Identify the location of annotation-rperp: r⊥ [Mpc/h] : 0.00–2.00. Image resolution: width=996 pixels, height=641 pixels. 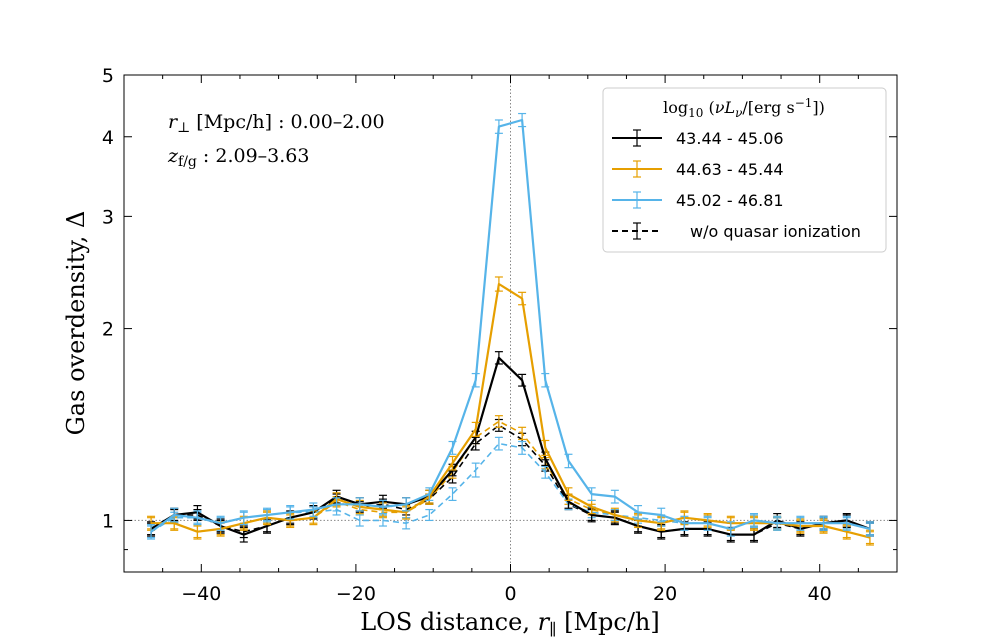
(276, 123).